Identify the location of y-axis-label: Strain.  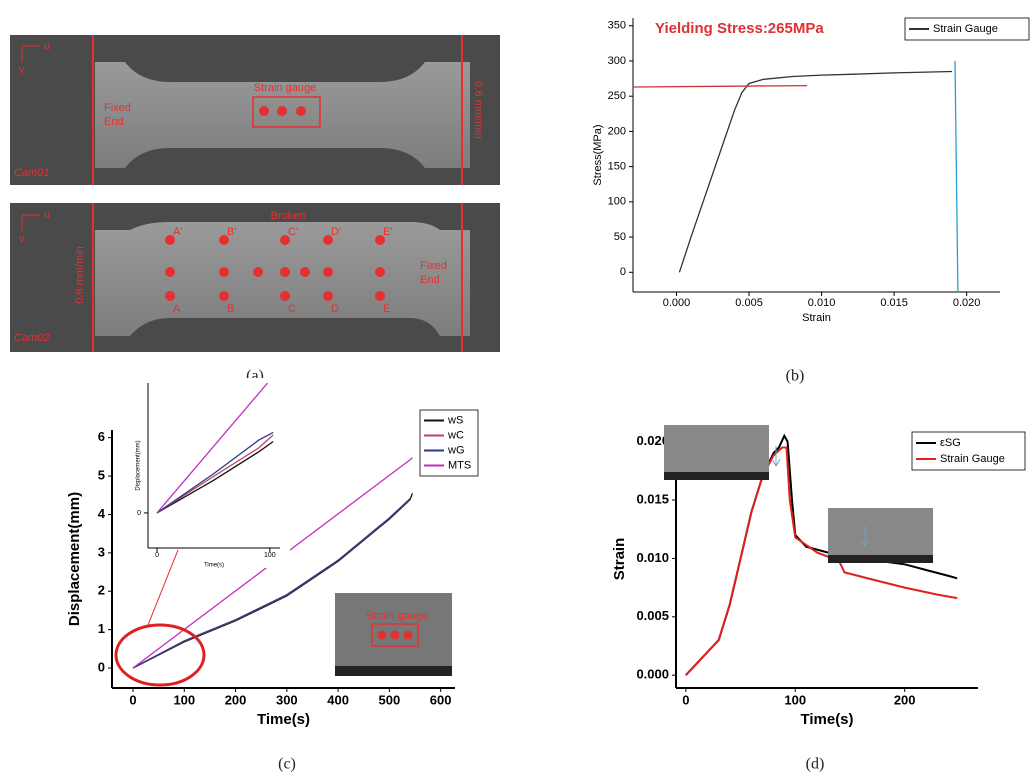
(619, 559).